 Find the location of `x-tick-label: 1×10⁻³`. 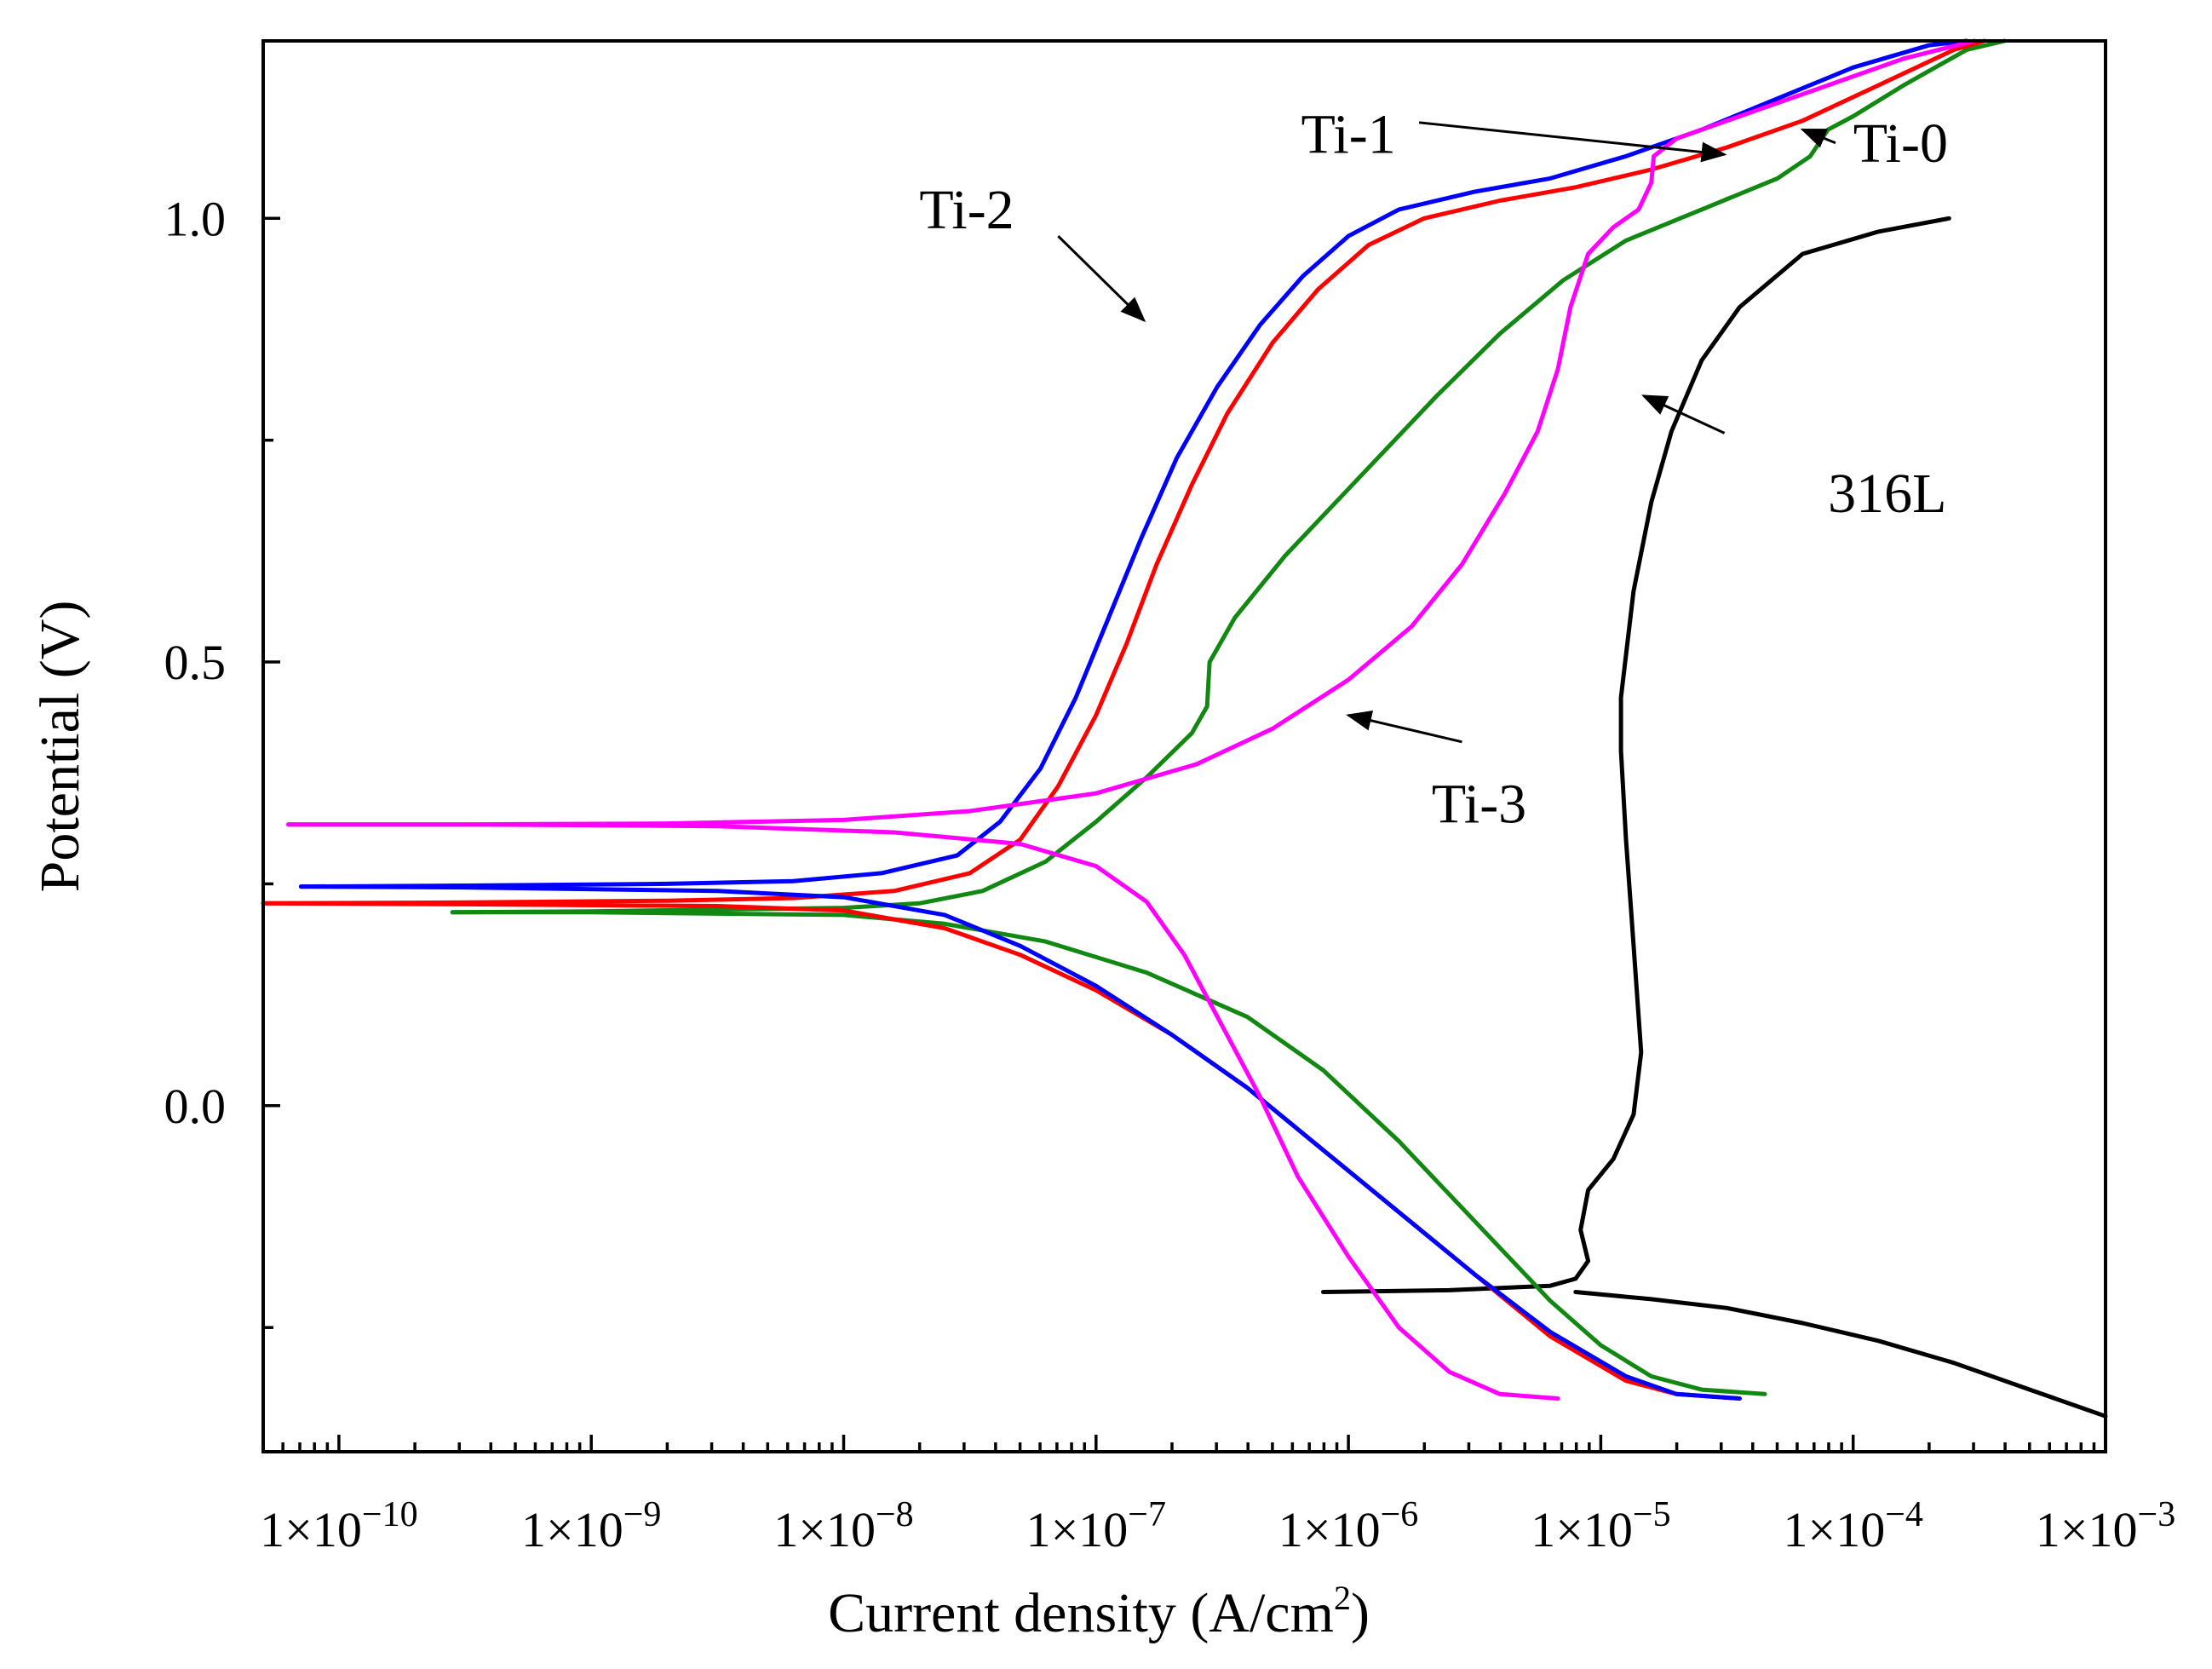

x-tick-label: 1×10⁻³ is located at coordinates (2105, 1526).